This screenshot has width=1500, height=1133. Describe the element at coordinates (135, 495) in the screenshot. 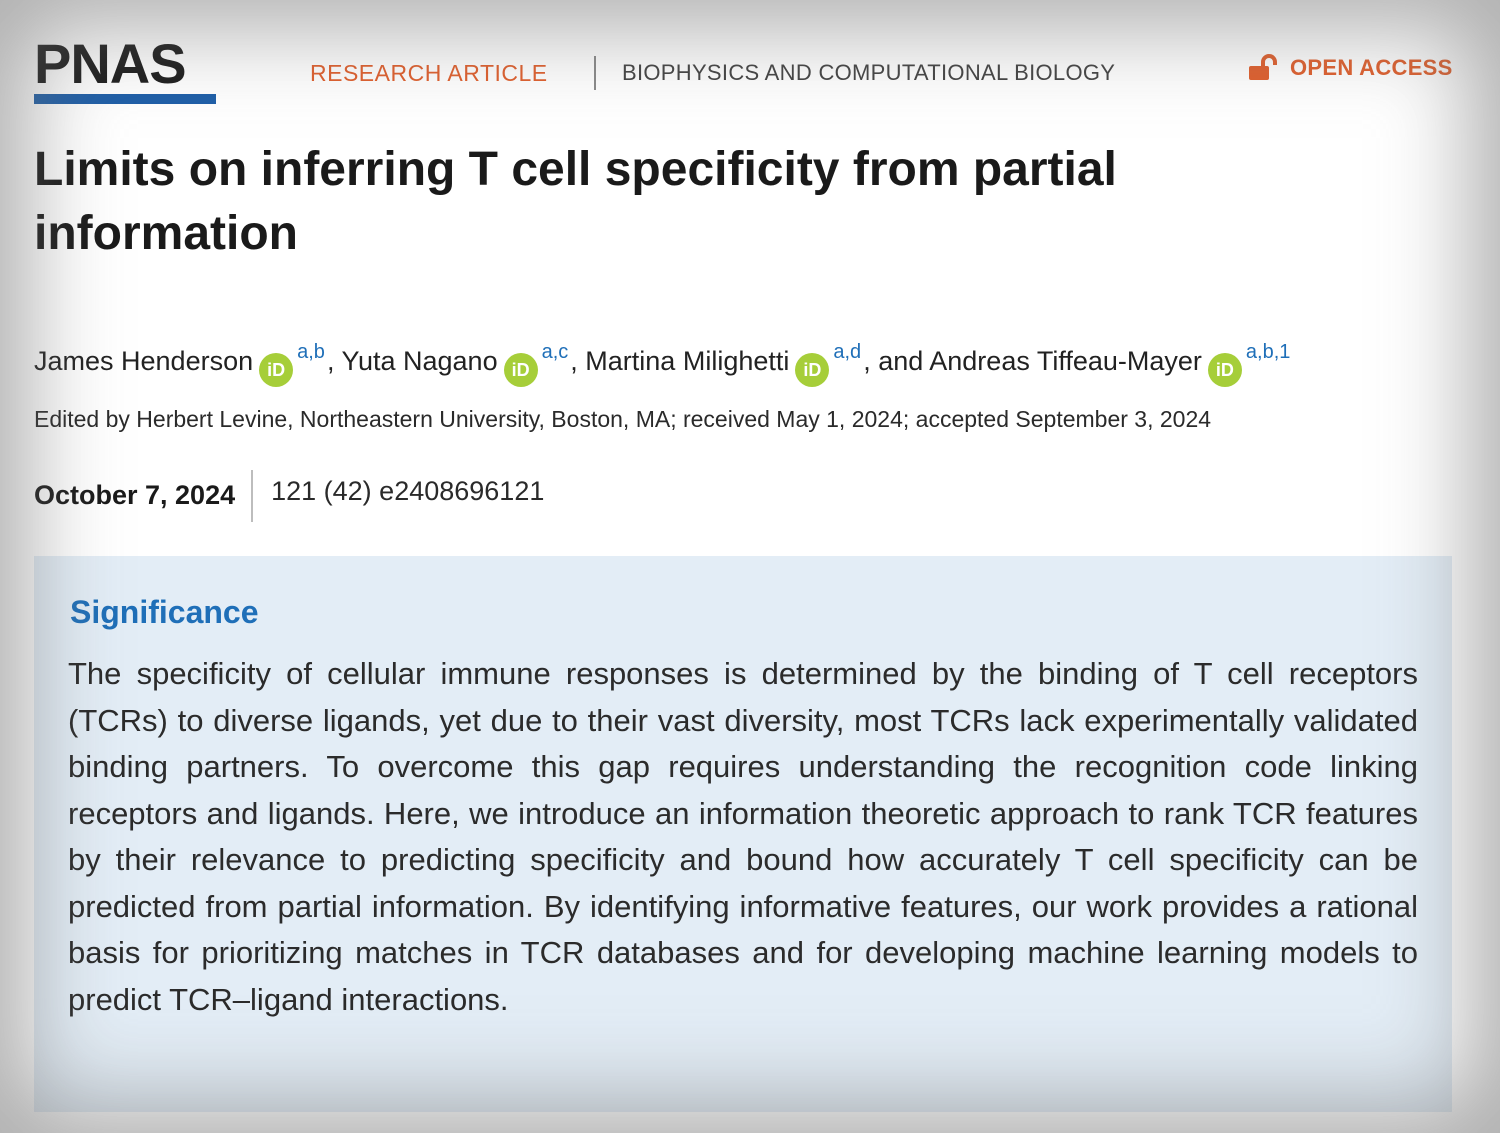

I see `publication-date: October 7, 2024` at that location.